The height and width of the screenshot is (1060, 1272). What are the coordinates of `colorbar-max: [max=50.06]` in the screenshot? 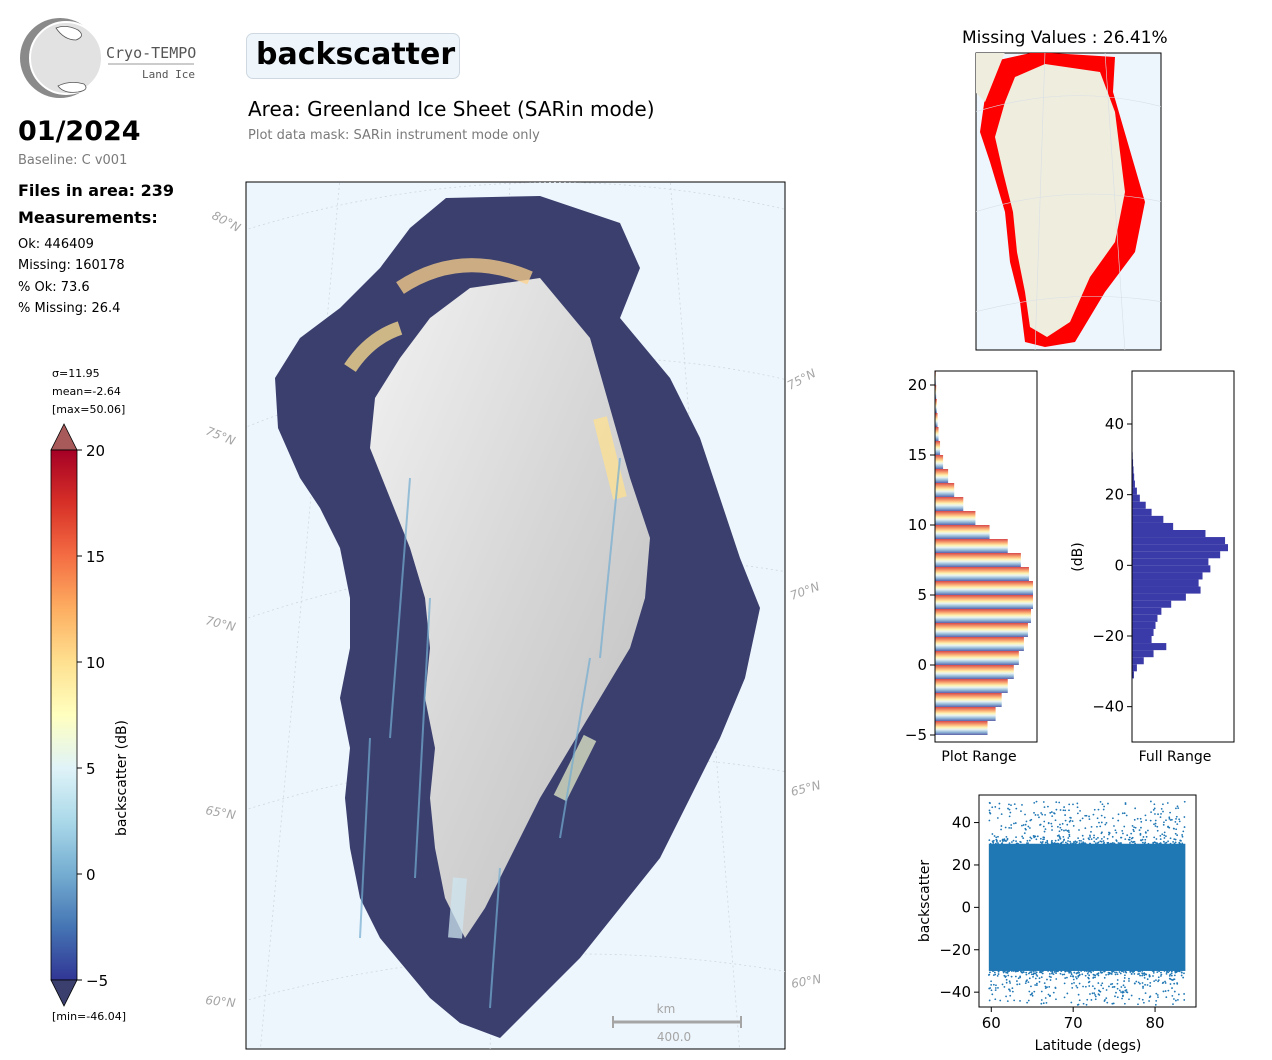 It's located at (88, 409).